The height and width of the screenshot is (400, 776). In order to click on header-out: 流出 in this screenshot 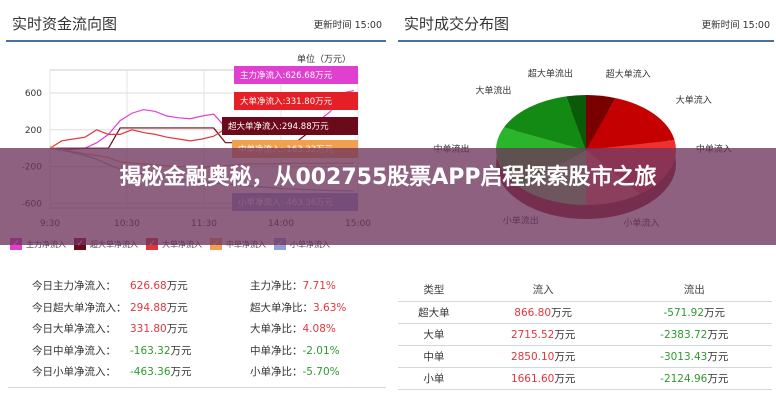, I will do `click(694, 290)`.